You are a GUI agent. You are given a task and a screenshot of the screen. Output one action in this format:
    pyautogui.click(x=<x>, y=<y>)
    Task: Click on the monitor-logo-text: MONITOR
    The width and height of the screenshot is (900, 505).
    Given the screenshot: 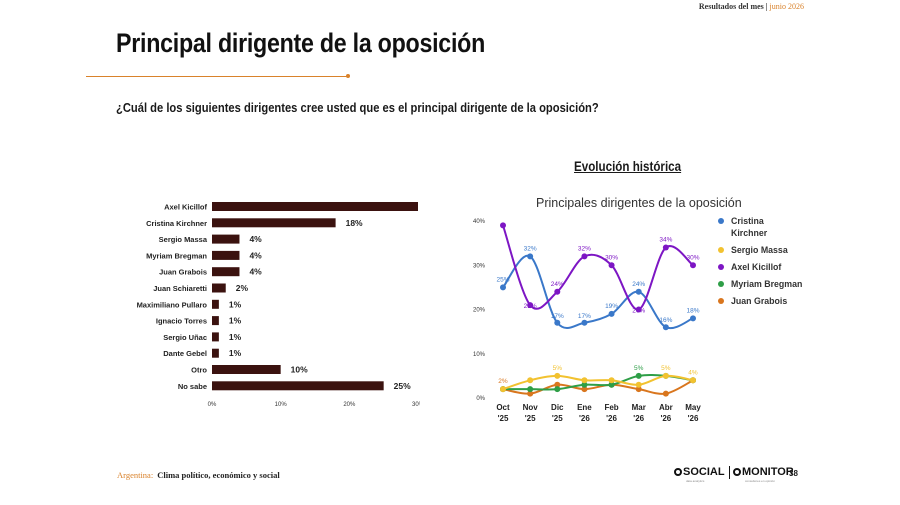 What is the action you would take?
    pyautogui.click(x=768, y=472)
    